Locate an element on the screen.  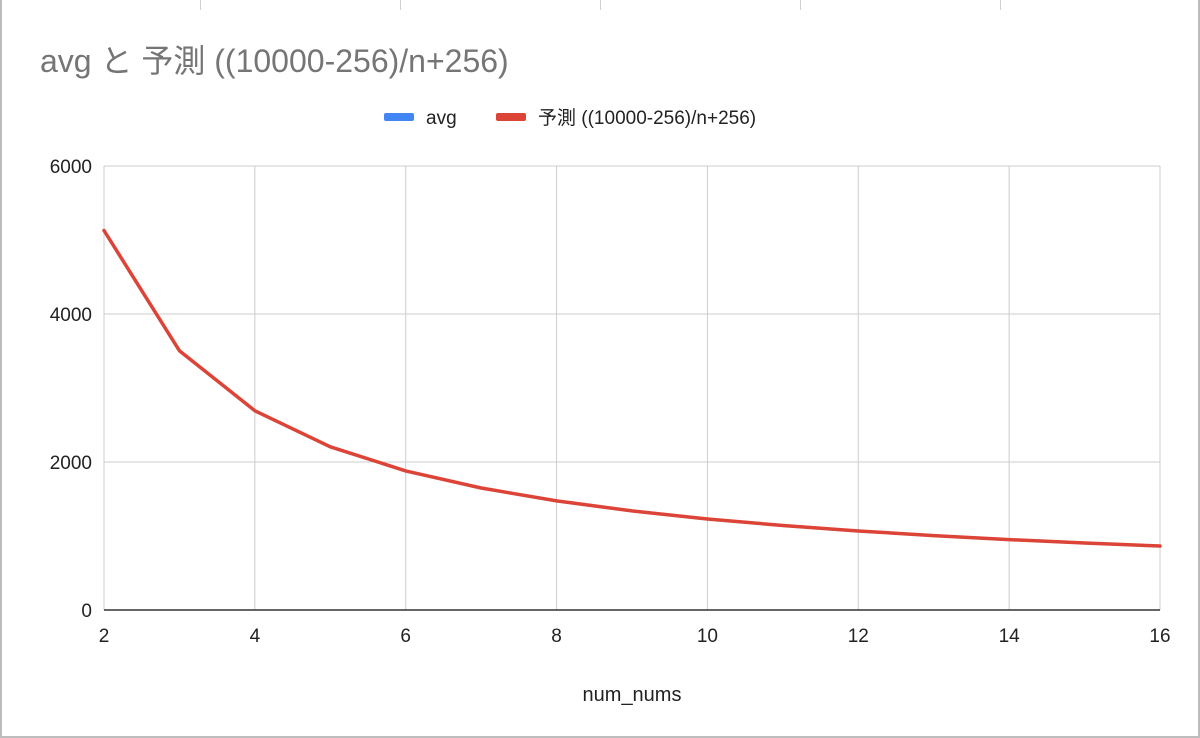
spreadsheet-column-dividers is located at coordinates (600, 5).